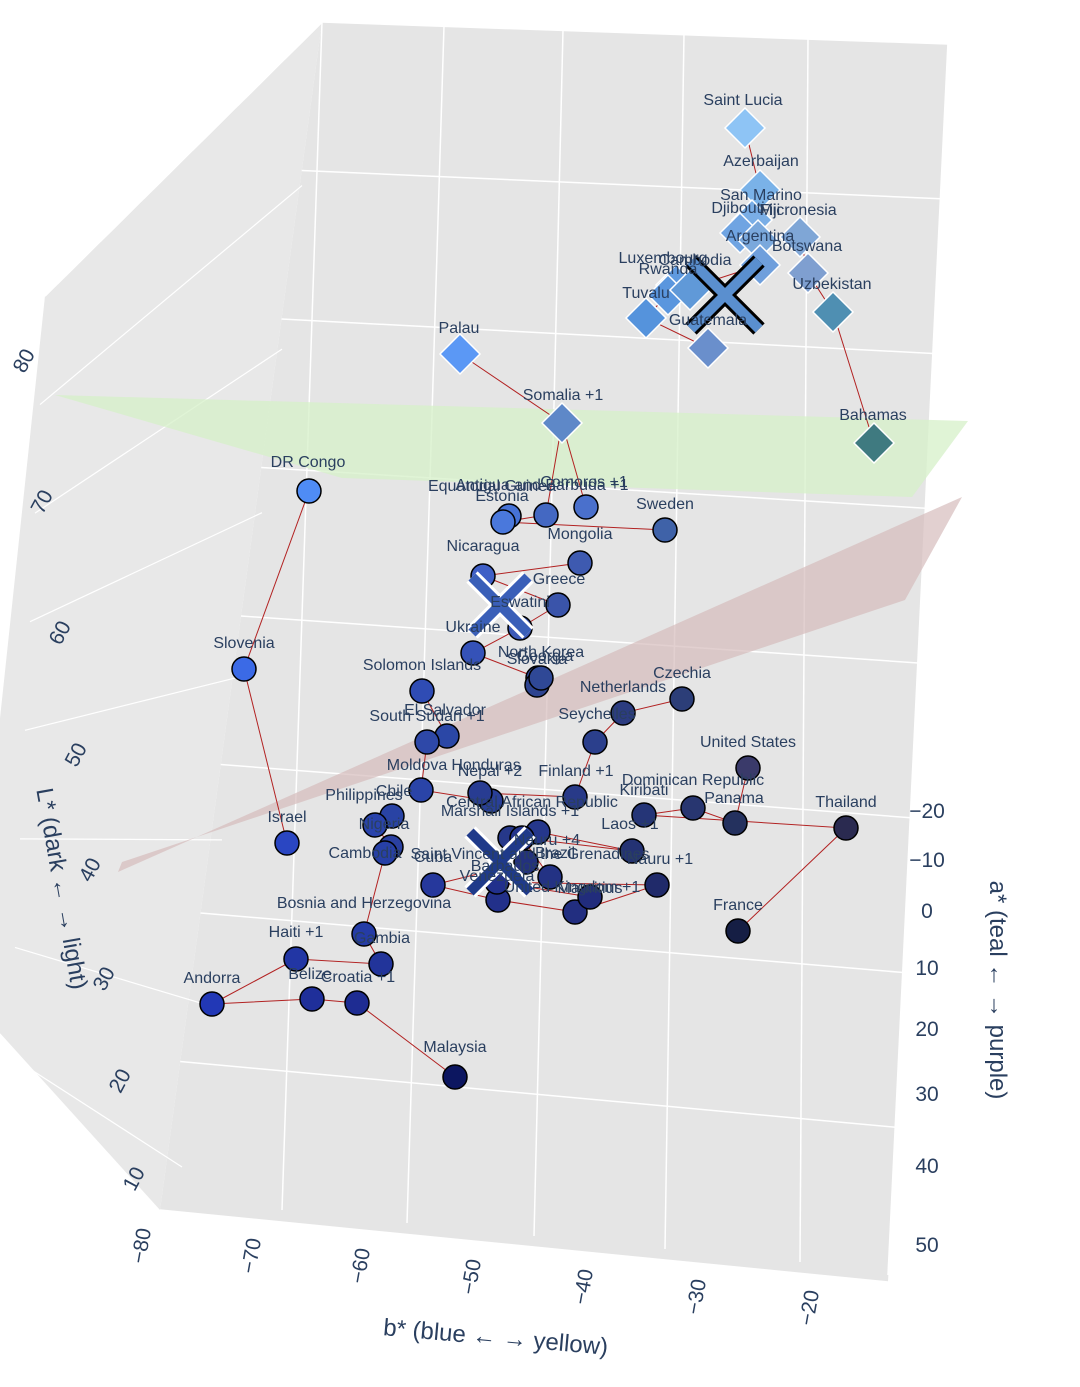 The image size is (1080, 1387). I want to click on label-rwanda: Rwanda, so click(668, 269).